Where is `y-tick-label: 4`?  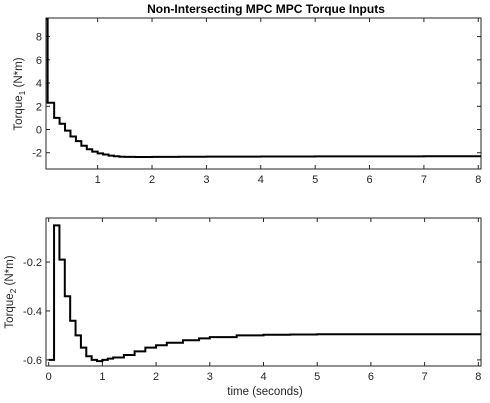
y-tick-label: 4 is located at coordinates (39, 84).